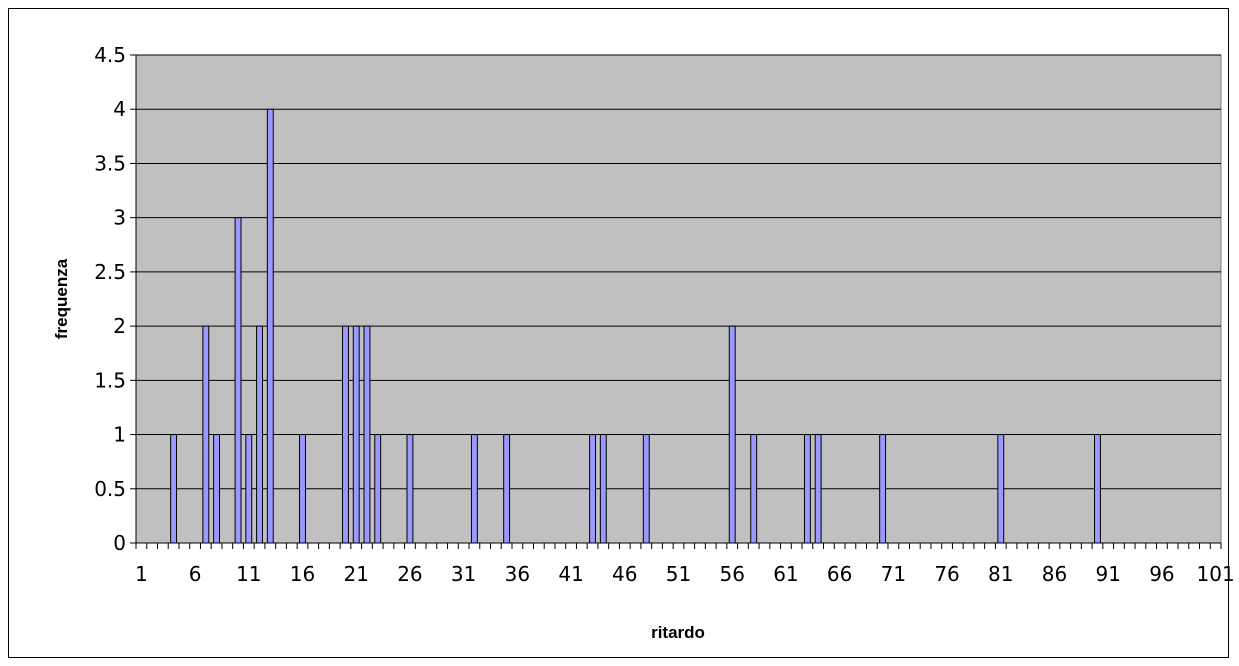  I want to click on y-tick-label: 0.5, so click(110, 489).